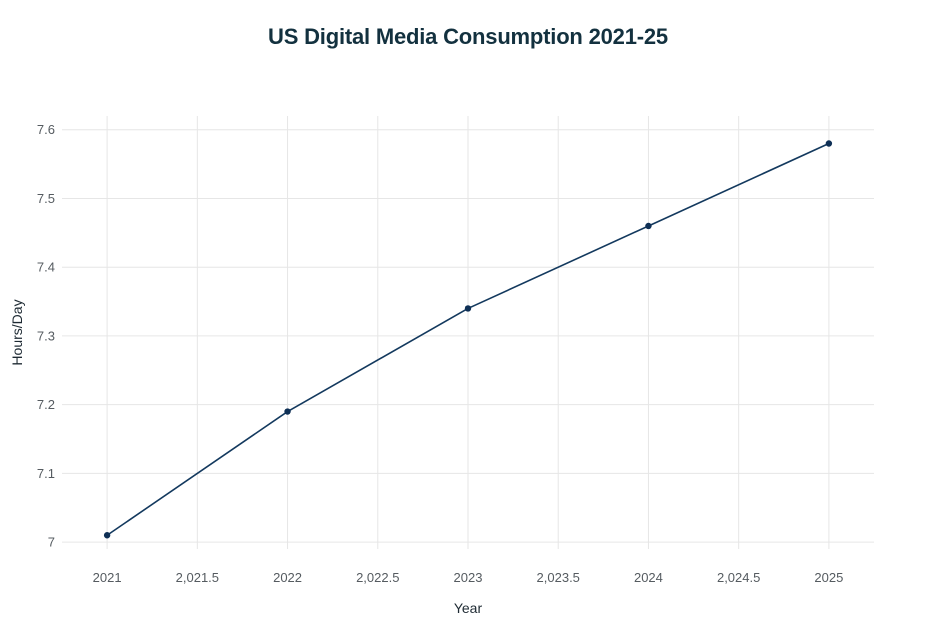 The image size is (936, 624). I want to click on chart-title: US Digital Media Consumption 2021-25, so click(468, 36).